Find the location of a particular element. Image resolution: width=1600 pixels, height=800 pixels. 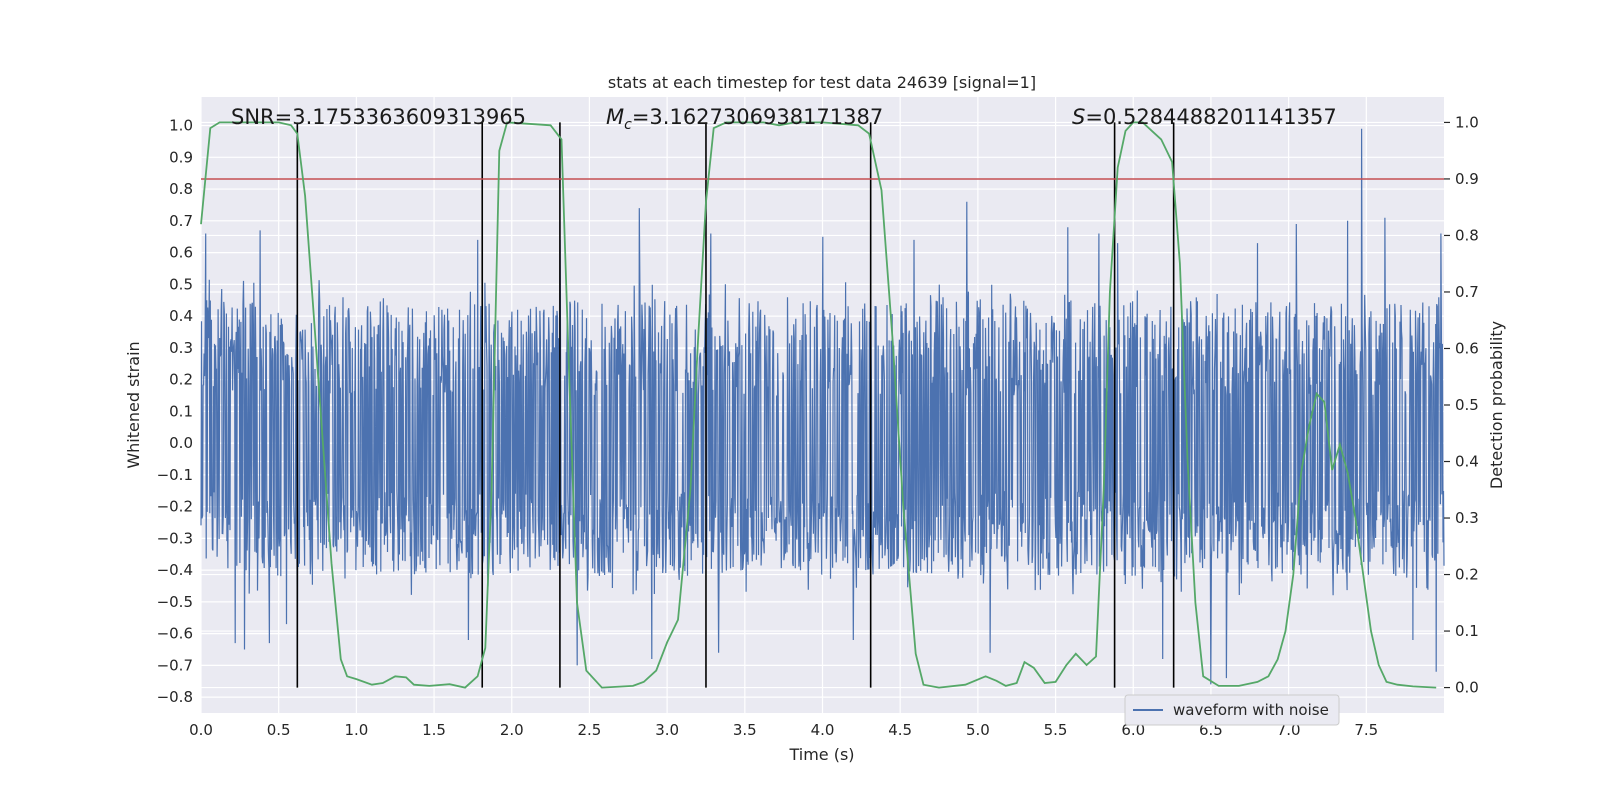

y2-tick-label: 0.9 is located at coordinates (1467, 179).